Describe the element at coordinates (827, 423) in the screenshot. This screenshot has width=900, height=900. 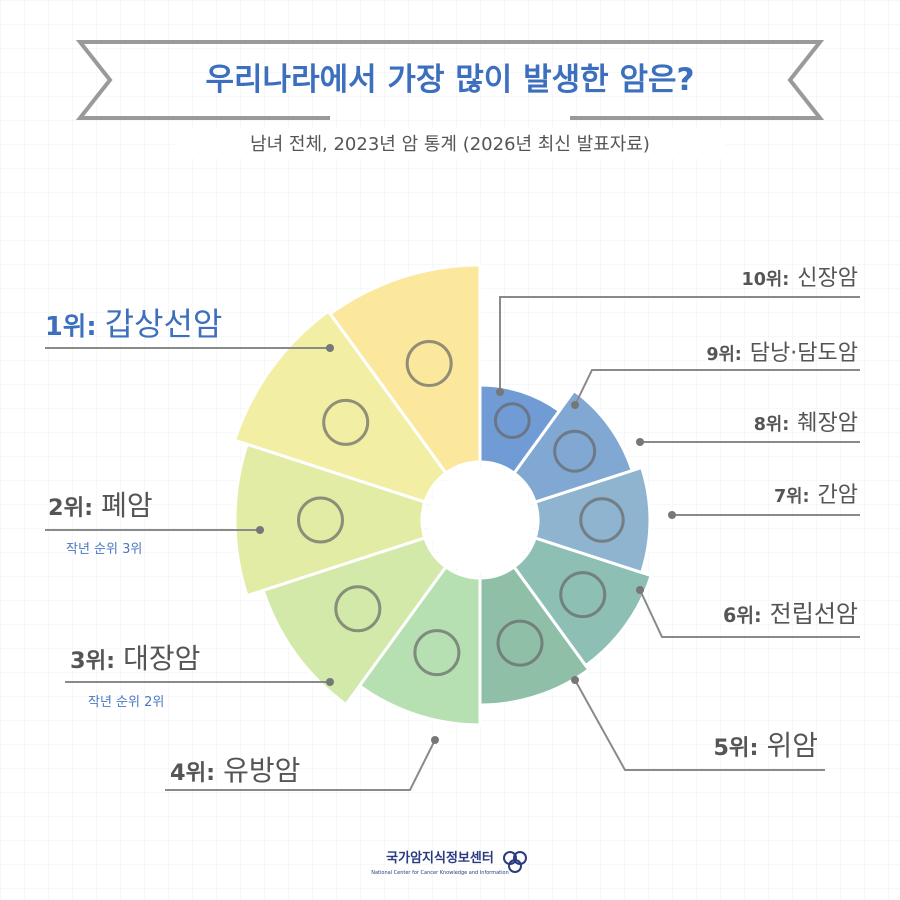
I see `name: 췌장암` at that location.